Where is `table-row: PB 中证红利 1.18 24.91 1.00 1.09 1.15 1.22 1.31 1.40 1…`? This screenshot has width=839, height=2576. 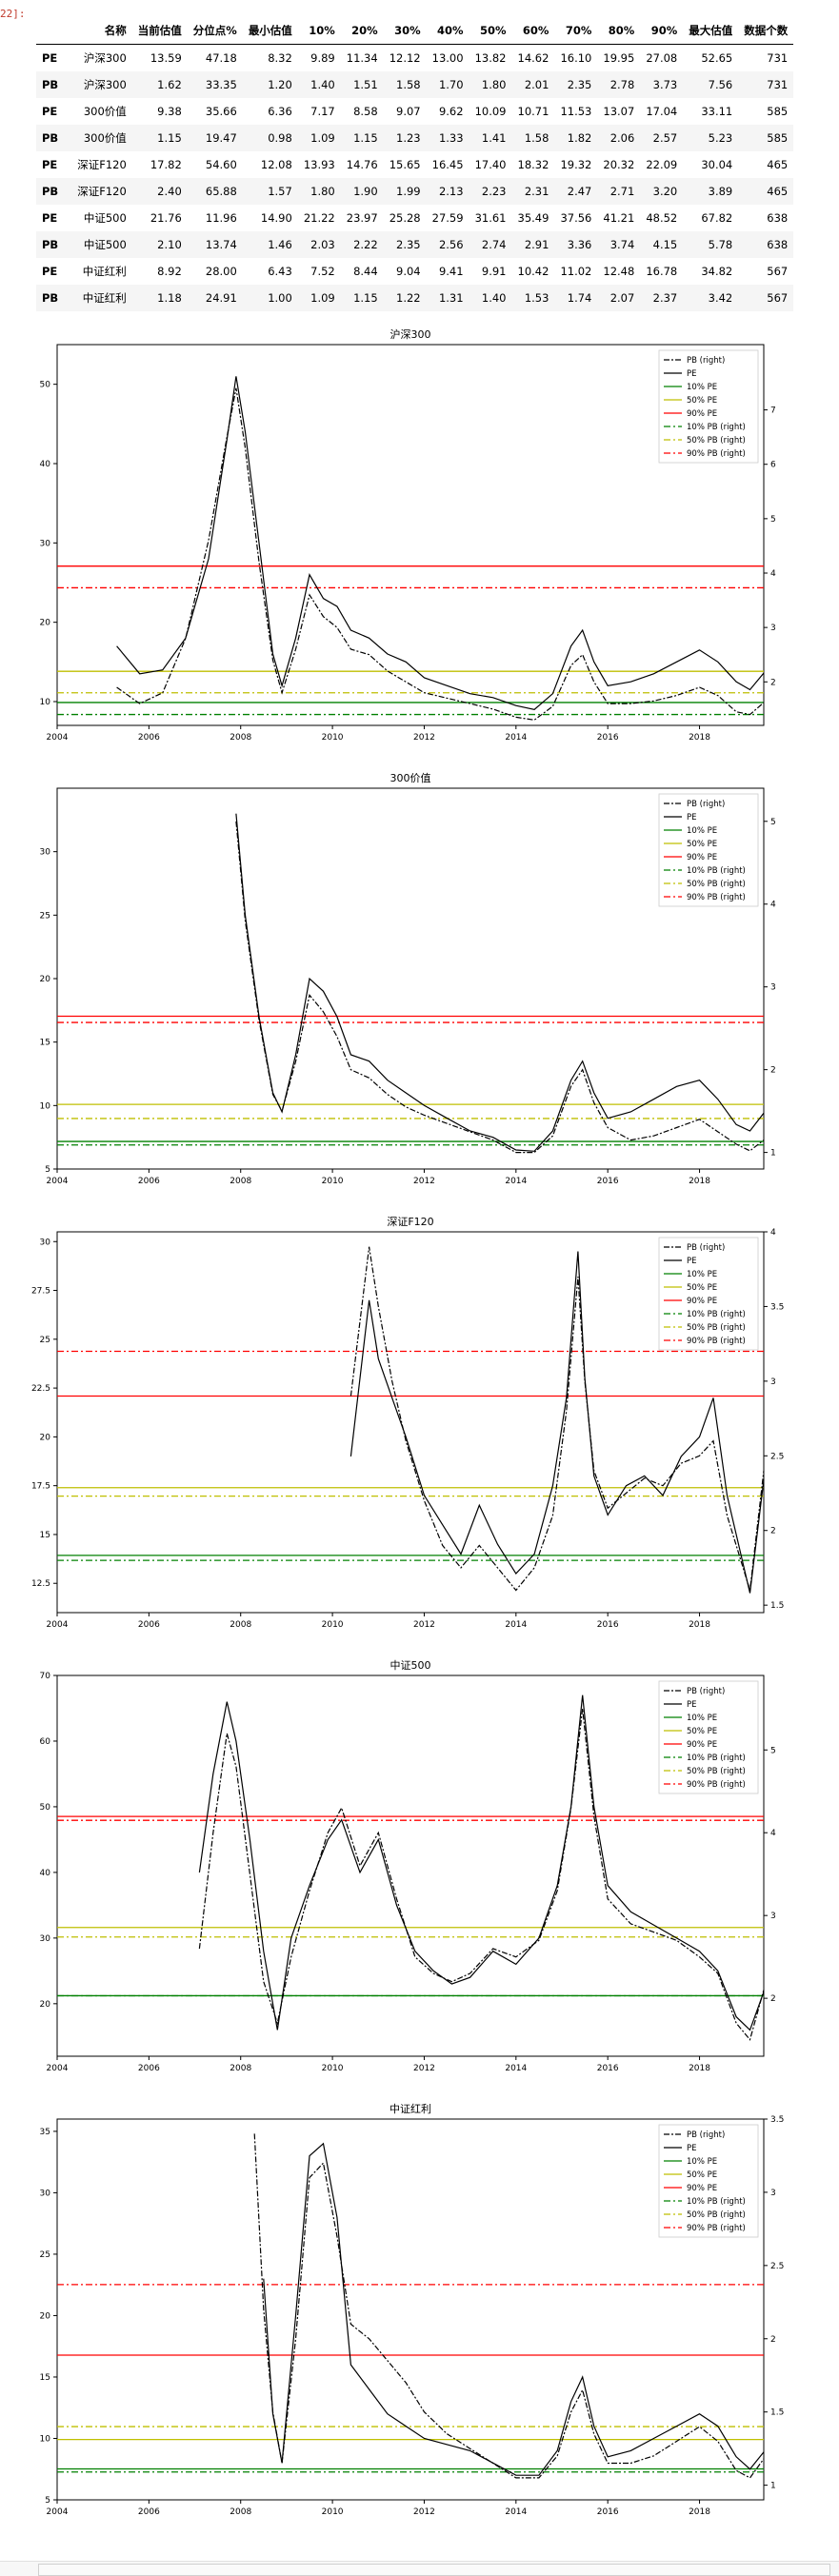
table-row: PB 中证红利 1.18 24.91 1.00 1.09 1.15 1.22 1.31 1.40 1… is located at coordinates (415, 298).